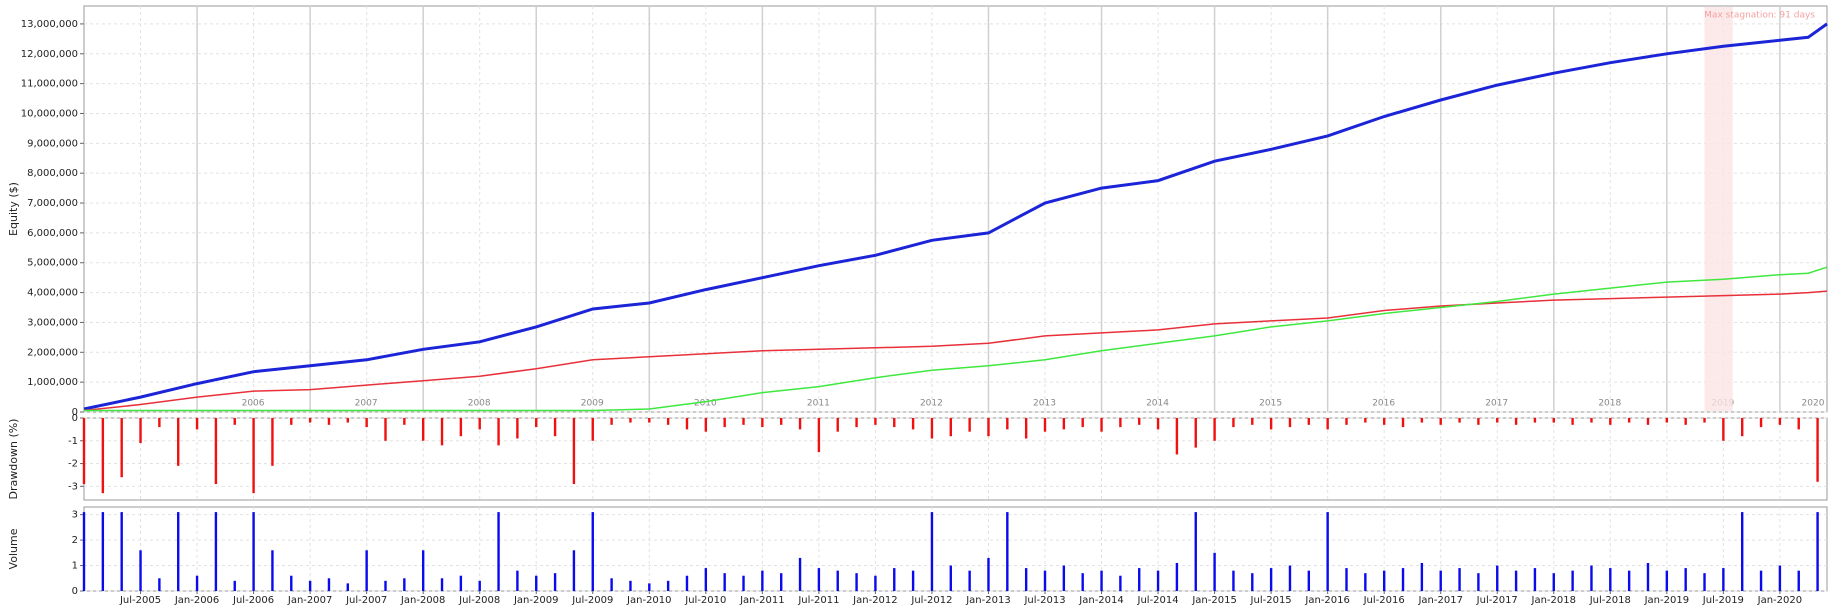  I want to click on y-tick-label: 2, so click(75, 540).